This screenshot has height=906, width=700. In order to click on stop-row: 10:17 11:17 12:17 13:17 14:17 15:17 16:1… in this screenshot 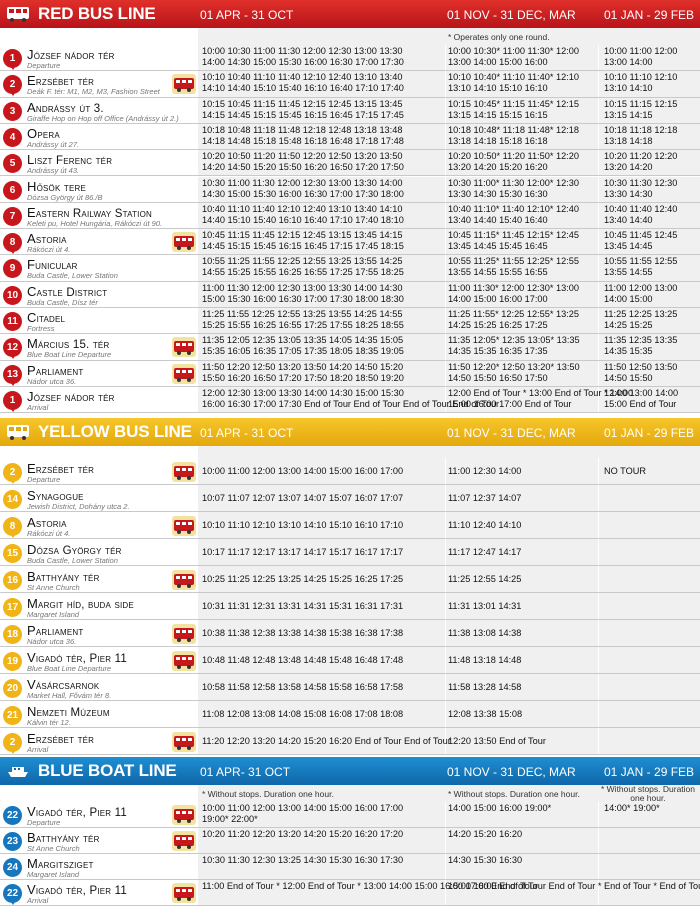, I will do `click(350, 552)`.